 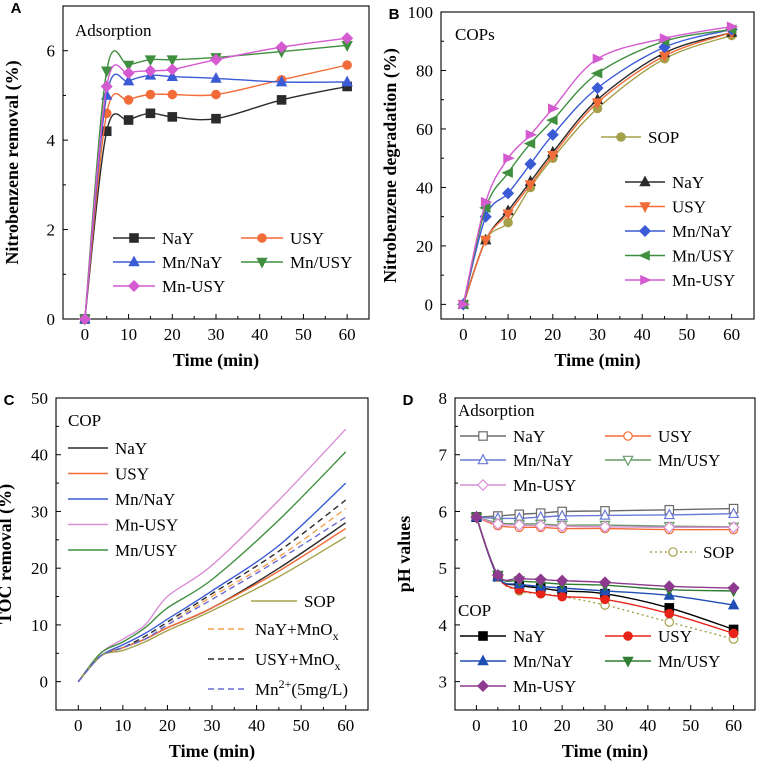 I want to click on panel-b-x-tick-label: 20, so click(x=552, y=334).